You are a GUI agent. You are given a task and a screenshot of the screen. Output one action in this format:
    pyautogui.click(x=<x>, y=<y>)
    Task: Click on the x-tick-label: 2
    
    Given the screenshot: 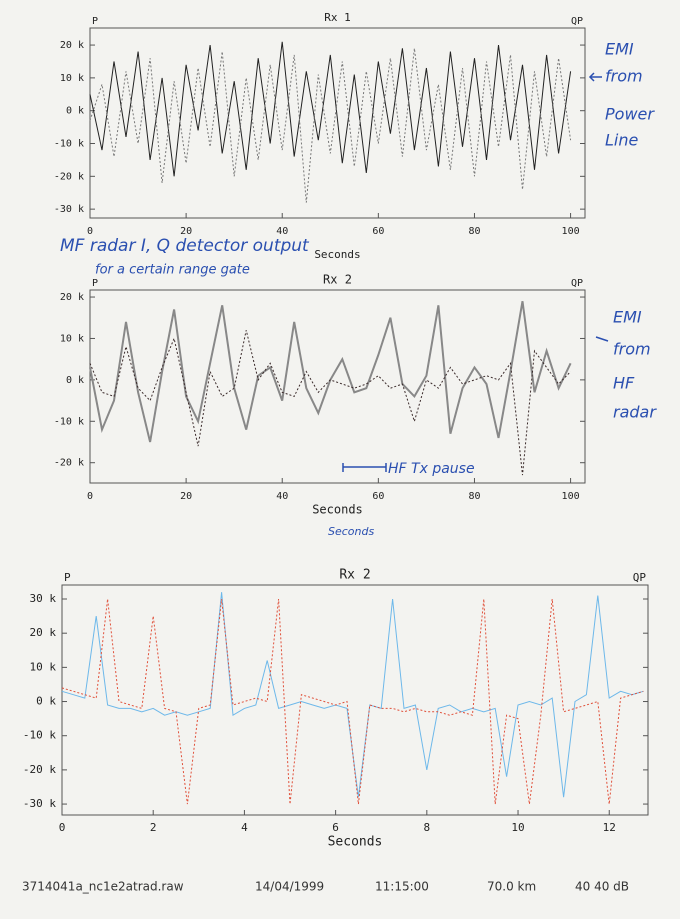 What is the action you would take?
    pyautogui.click(x=153, y=827)
    